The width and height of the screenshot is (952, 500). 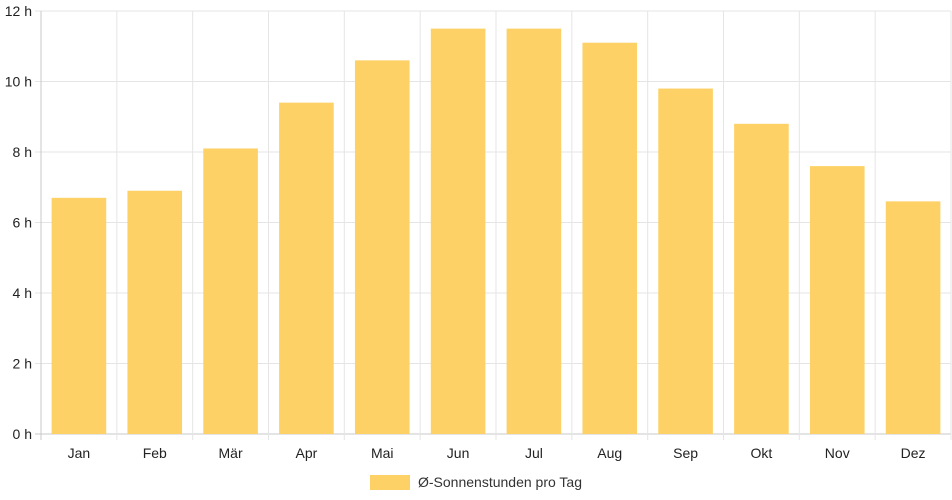 What do you see at coordinates (534, 231) in the screenshot?
I see `bar-jul` at bounding box center [534, 231].